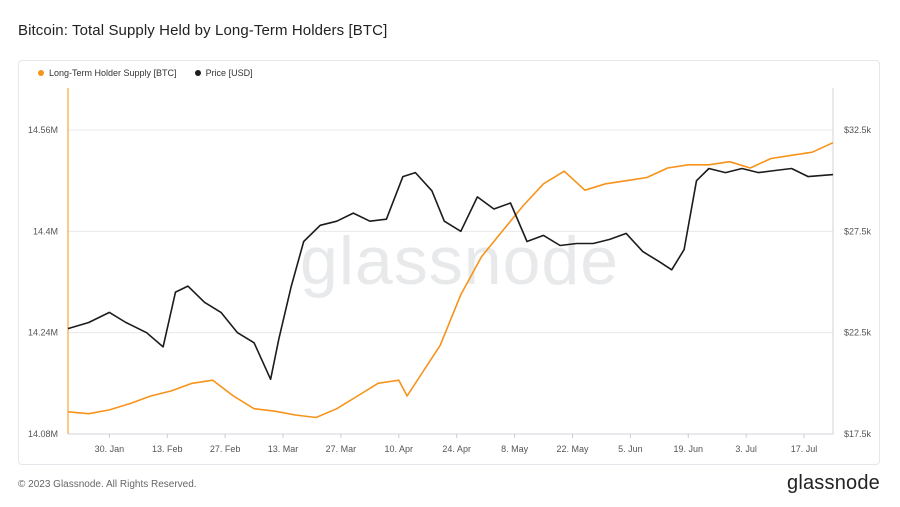 This screenshot has height=507, width=900. I want to click on x-tick-label: 17. Jul, so click(804, 449).